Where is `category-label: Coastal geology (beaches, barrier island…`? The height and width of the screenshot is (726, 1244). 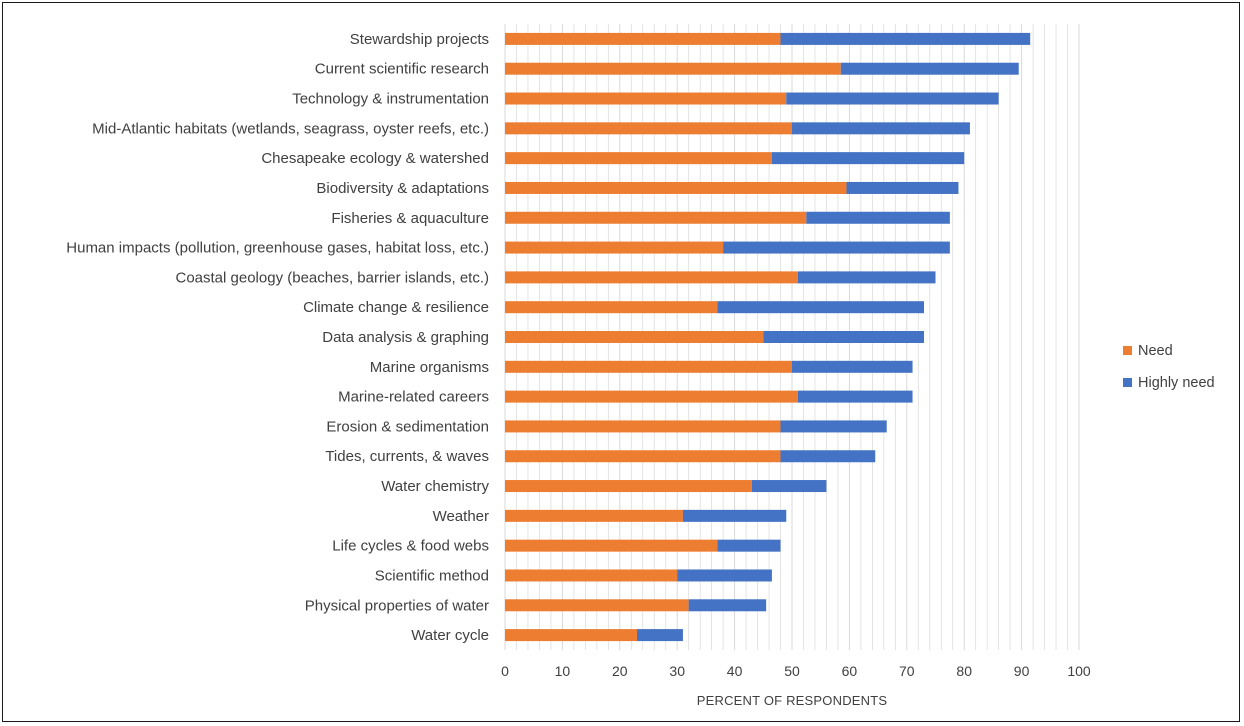 category-label: Coastal geology (beaches, barrier island… is located at coordinates (333, 277).